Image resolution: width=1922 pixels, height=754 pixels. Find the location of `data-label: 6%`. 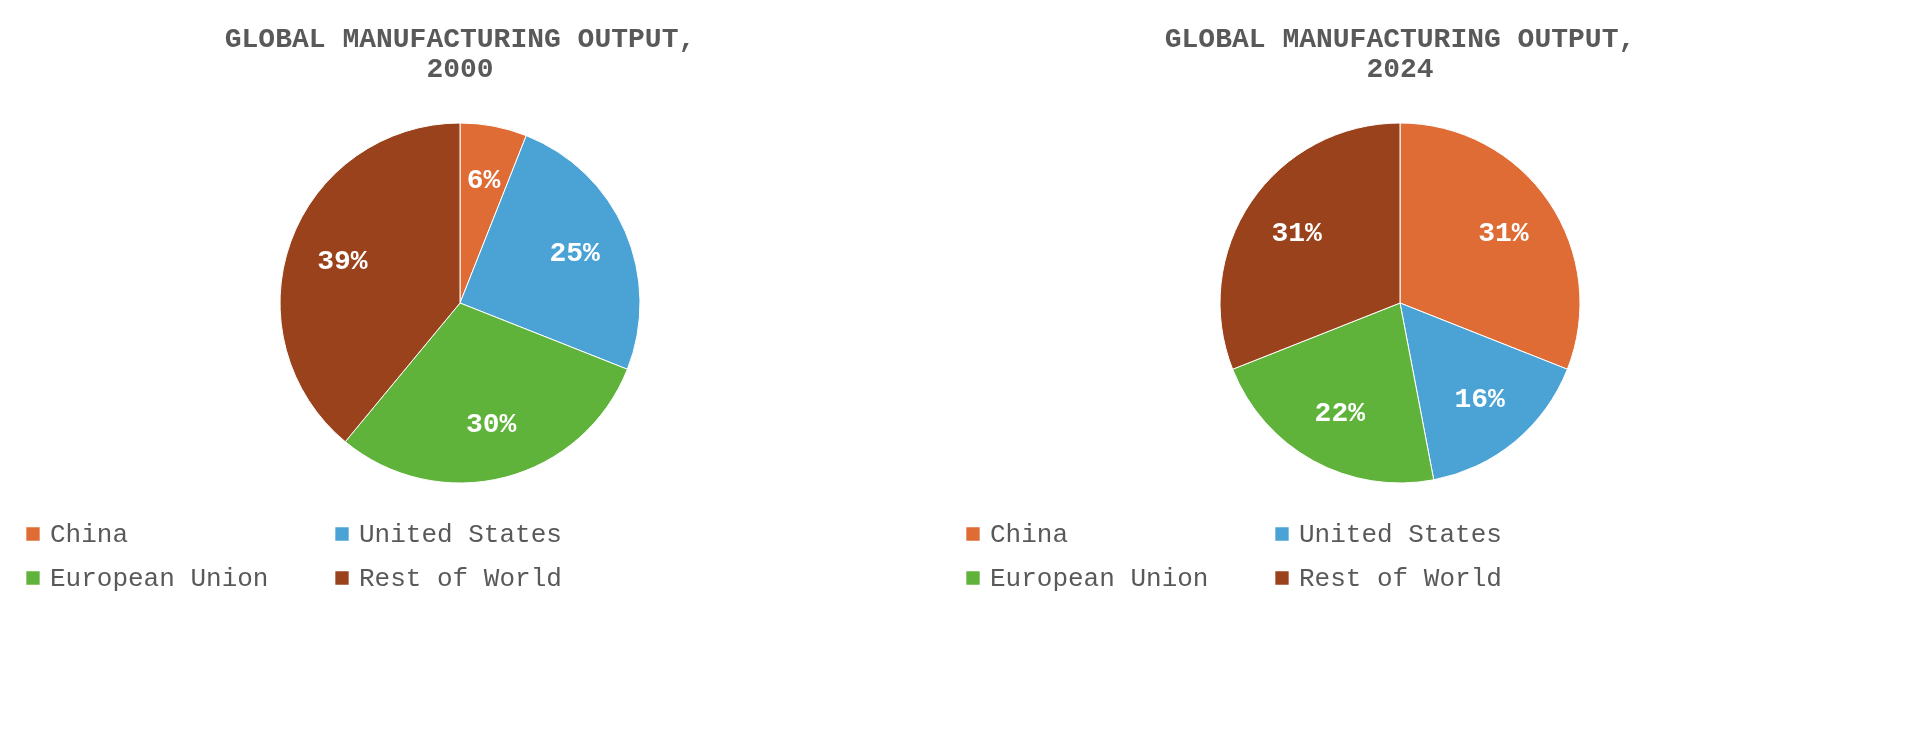

data-label: 6% is located at coordinates (483, 181).